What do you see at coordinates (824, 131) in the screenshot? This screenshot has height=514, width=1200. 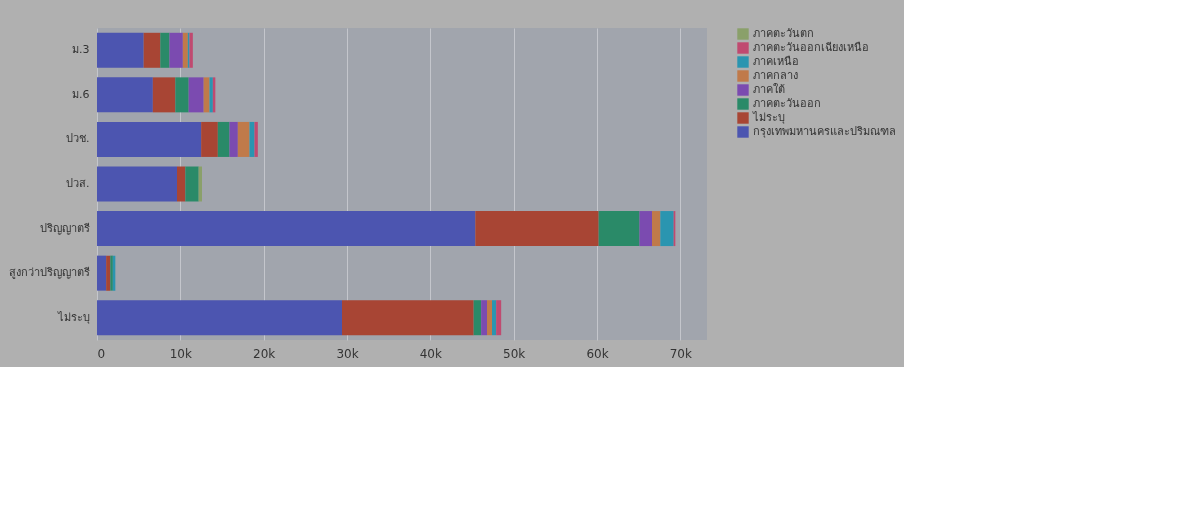 I see `legend-label: กรุงเทพมหานครและปริมณฑล` at bounding box center [824, 131].